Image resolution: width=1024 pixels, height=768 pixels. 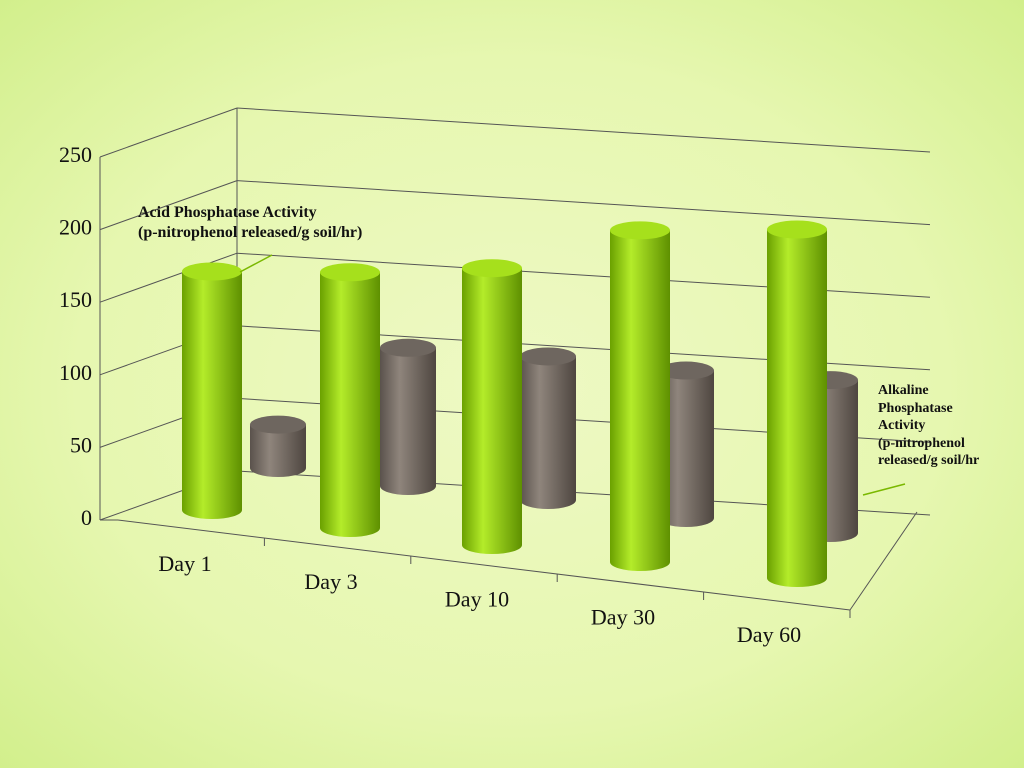 What do you see at coordinates (75, 299) in the screenshot?
I see `y-tick-label: 150` at bounding box center [75, 299].